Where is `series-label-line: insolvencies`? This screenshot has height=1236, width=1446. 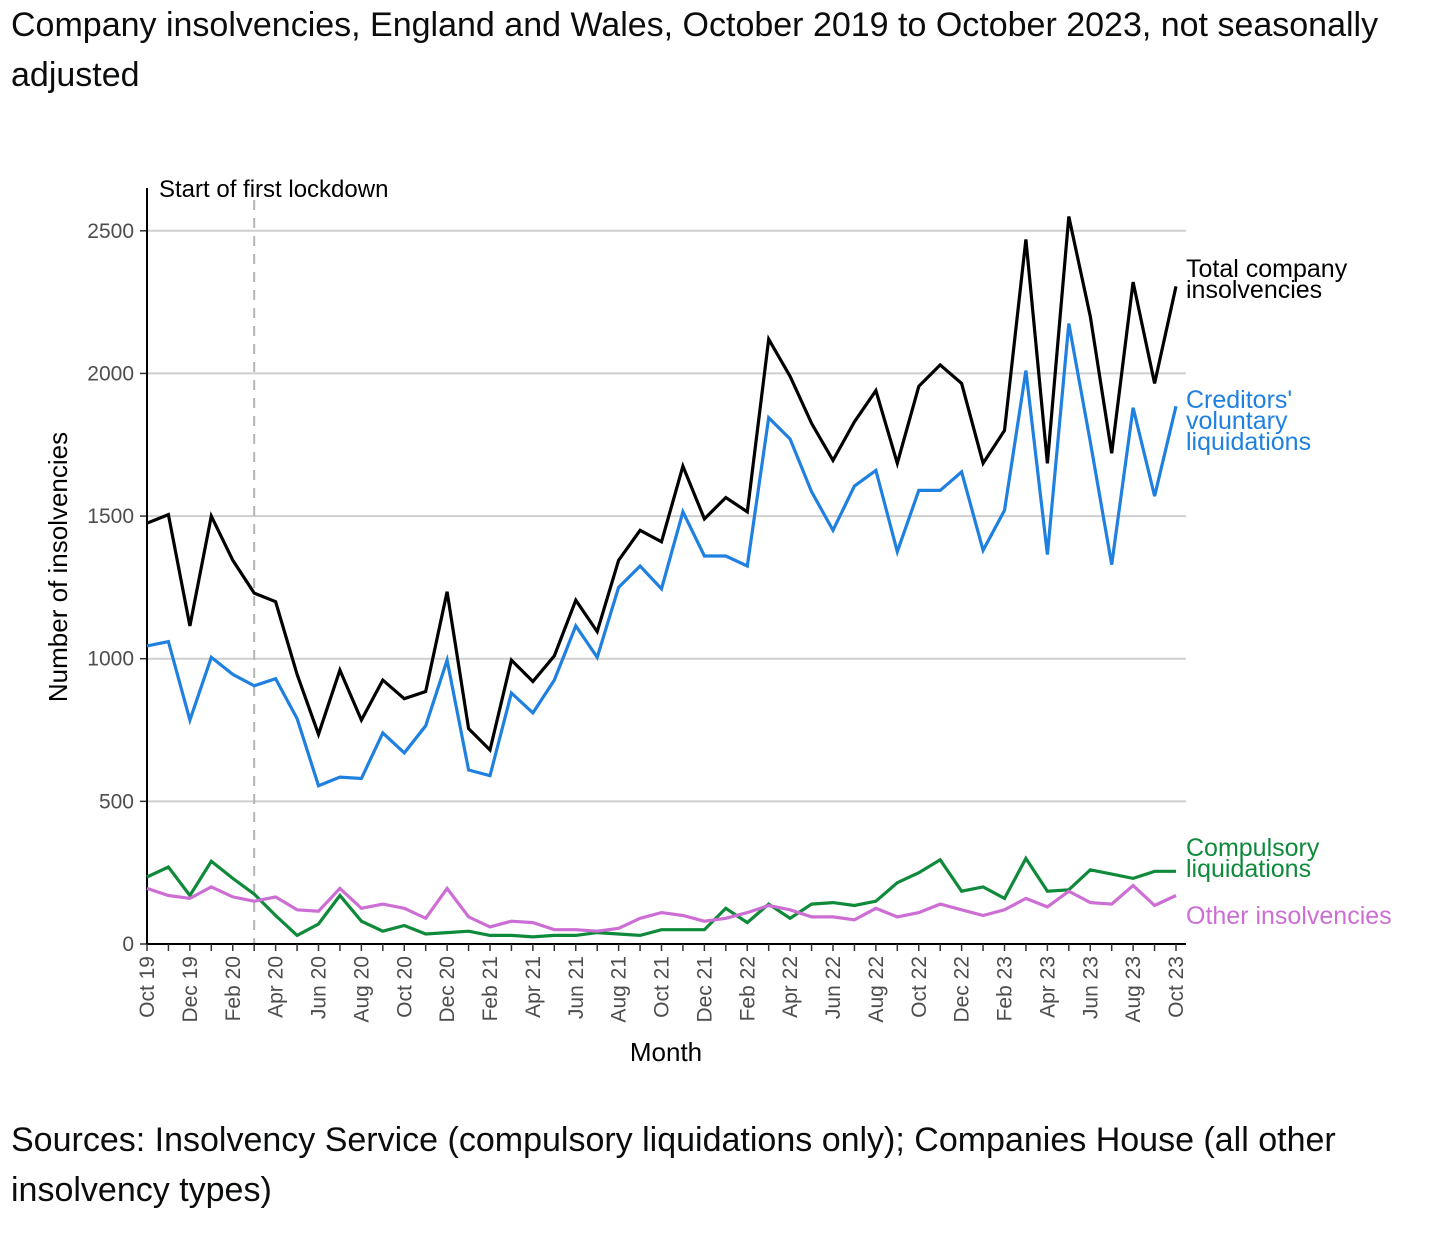 series-label-line: insolvencies is located at coordinates (1254, 290).